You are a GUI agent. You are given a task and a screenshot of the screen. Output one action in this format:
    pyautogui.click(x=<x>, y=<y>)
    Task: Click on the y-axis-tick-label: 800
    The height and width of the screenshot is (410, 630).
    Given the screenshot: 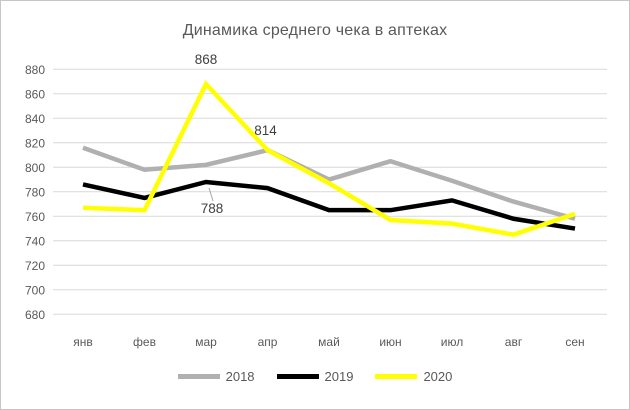 What is the action you would take?
    pyautogui.click(x=35, y=168)
    